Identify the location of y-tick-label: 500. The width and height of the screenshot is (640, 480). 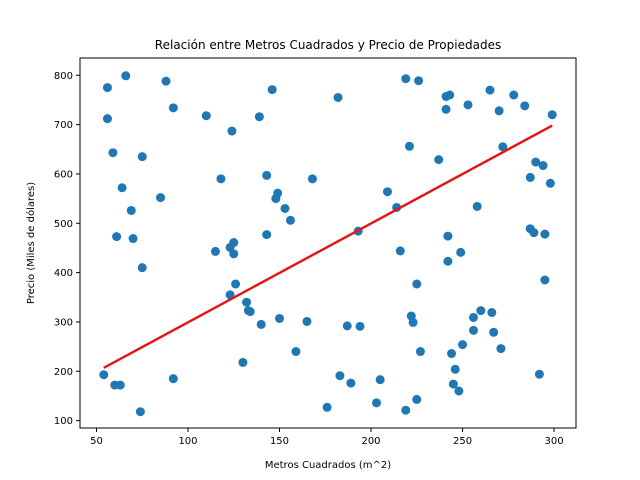
(63, 224).